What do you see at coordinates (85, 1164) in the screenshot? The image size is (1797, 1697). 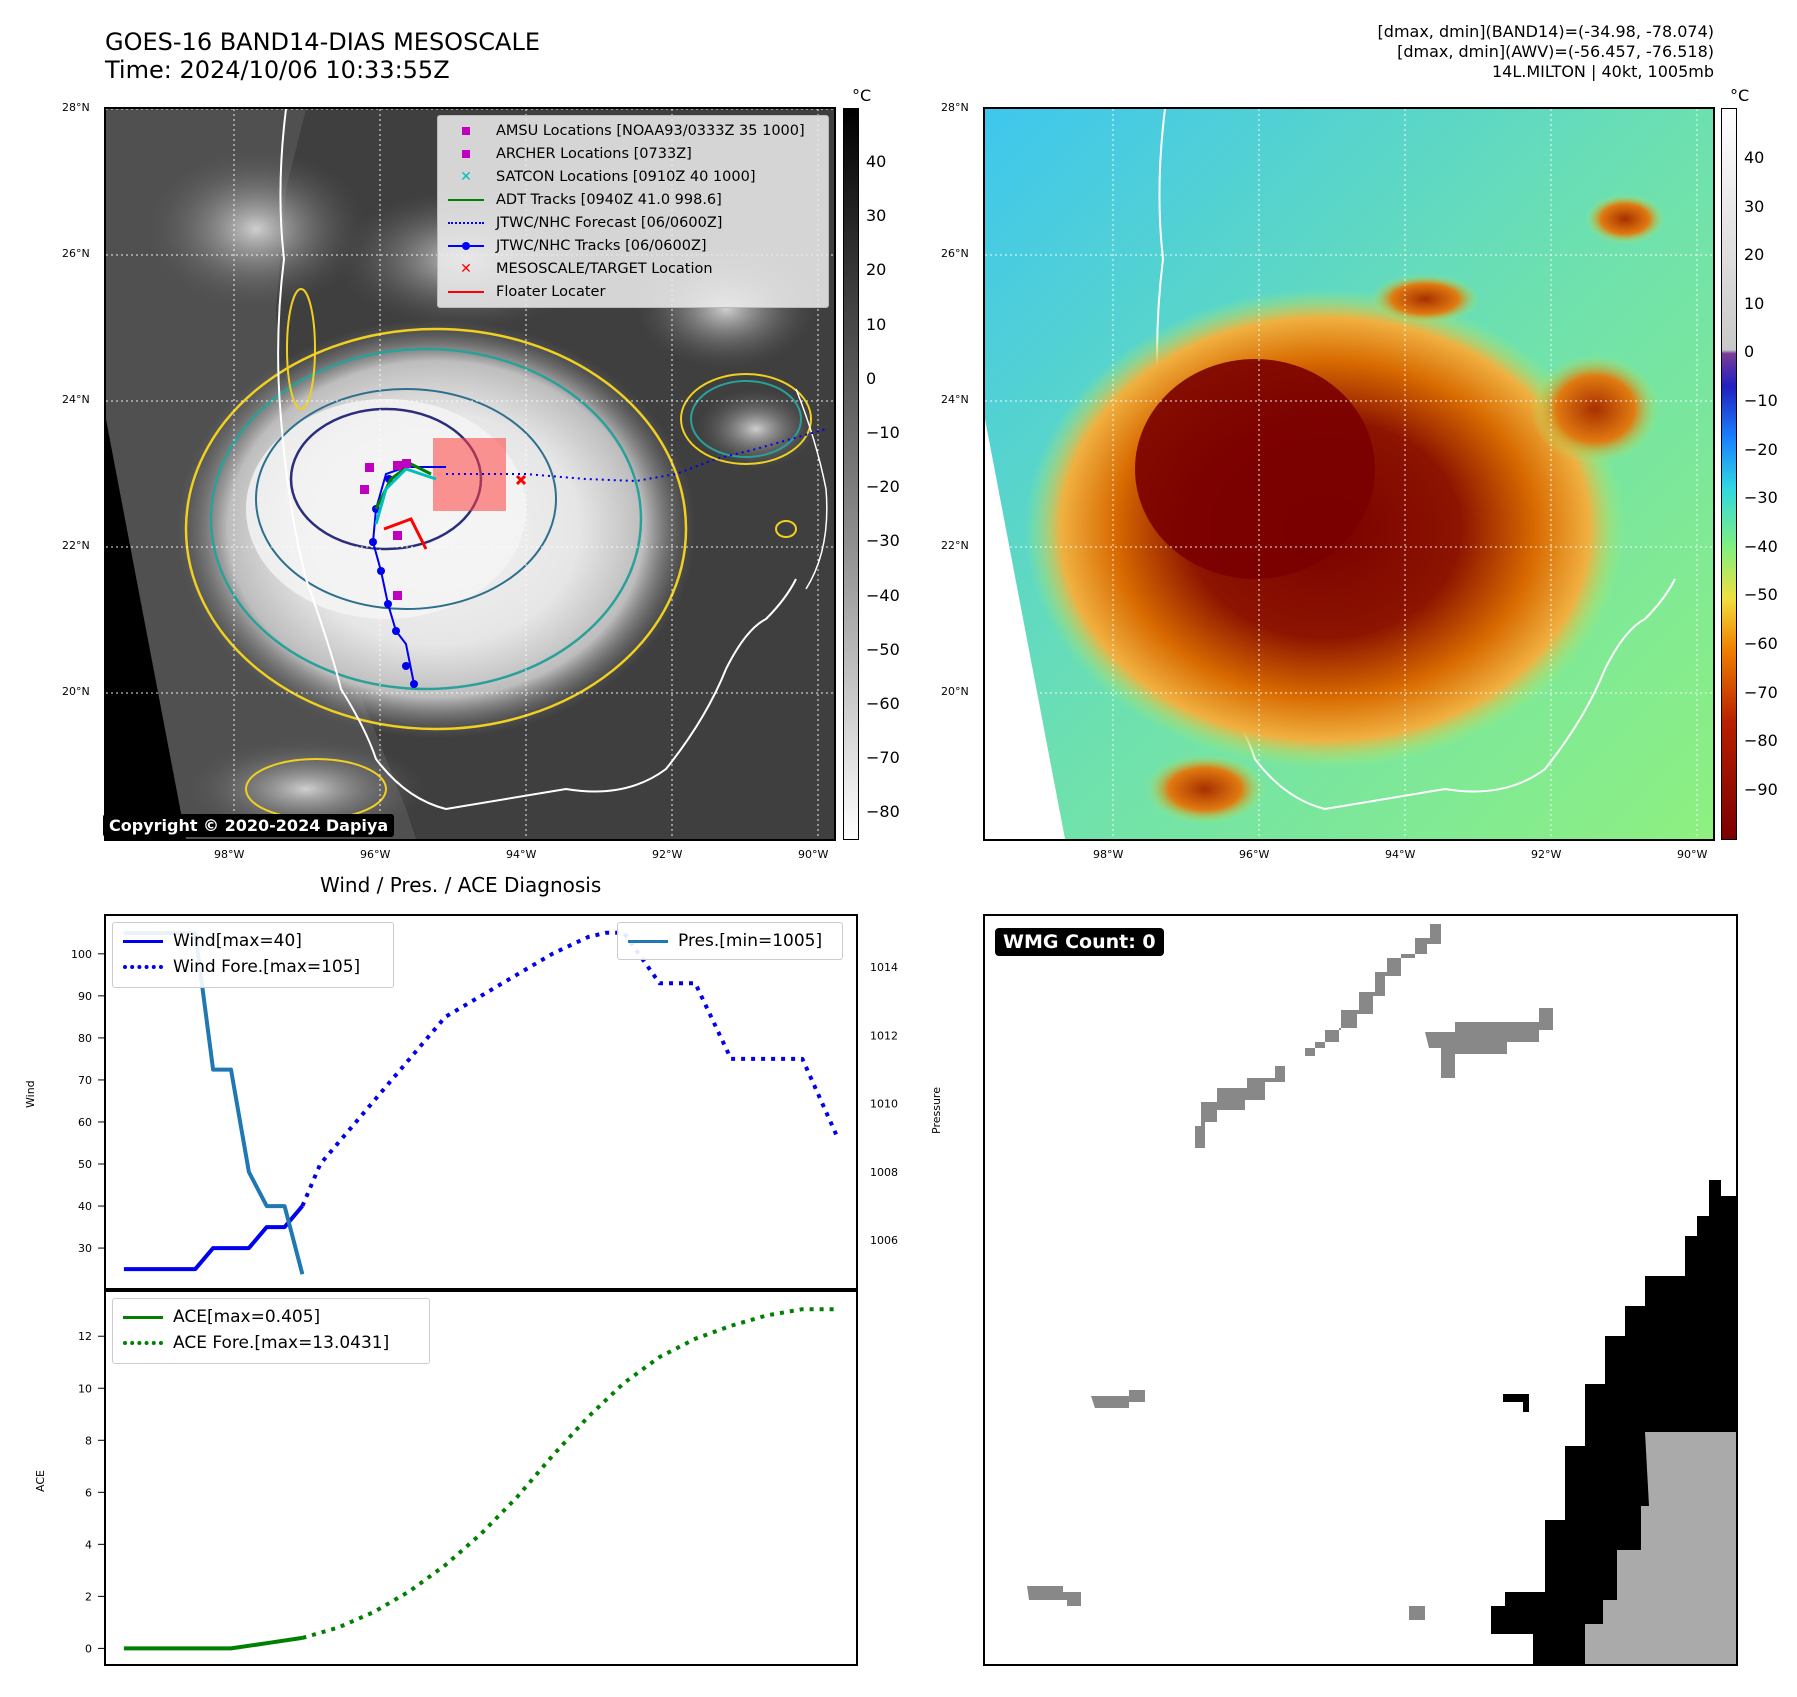 I see `y-tick-label: 50` at bounding box center [85, 1164].